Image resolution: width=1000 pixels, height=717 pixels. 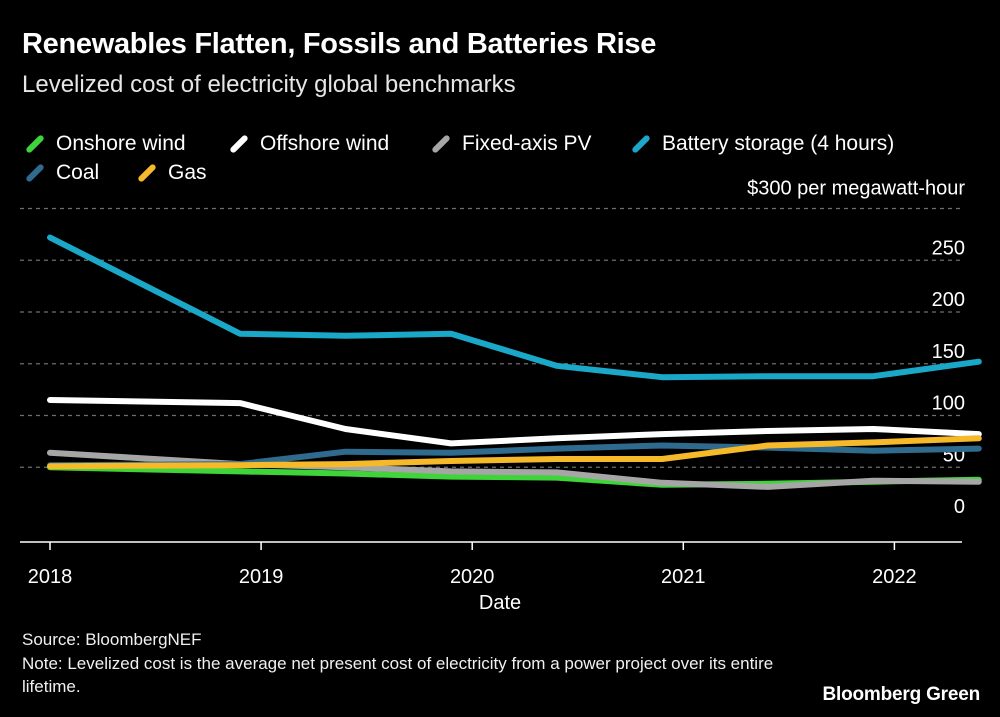 I want to click on legend-label: Onshore wind, so click(x=121, y=143).